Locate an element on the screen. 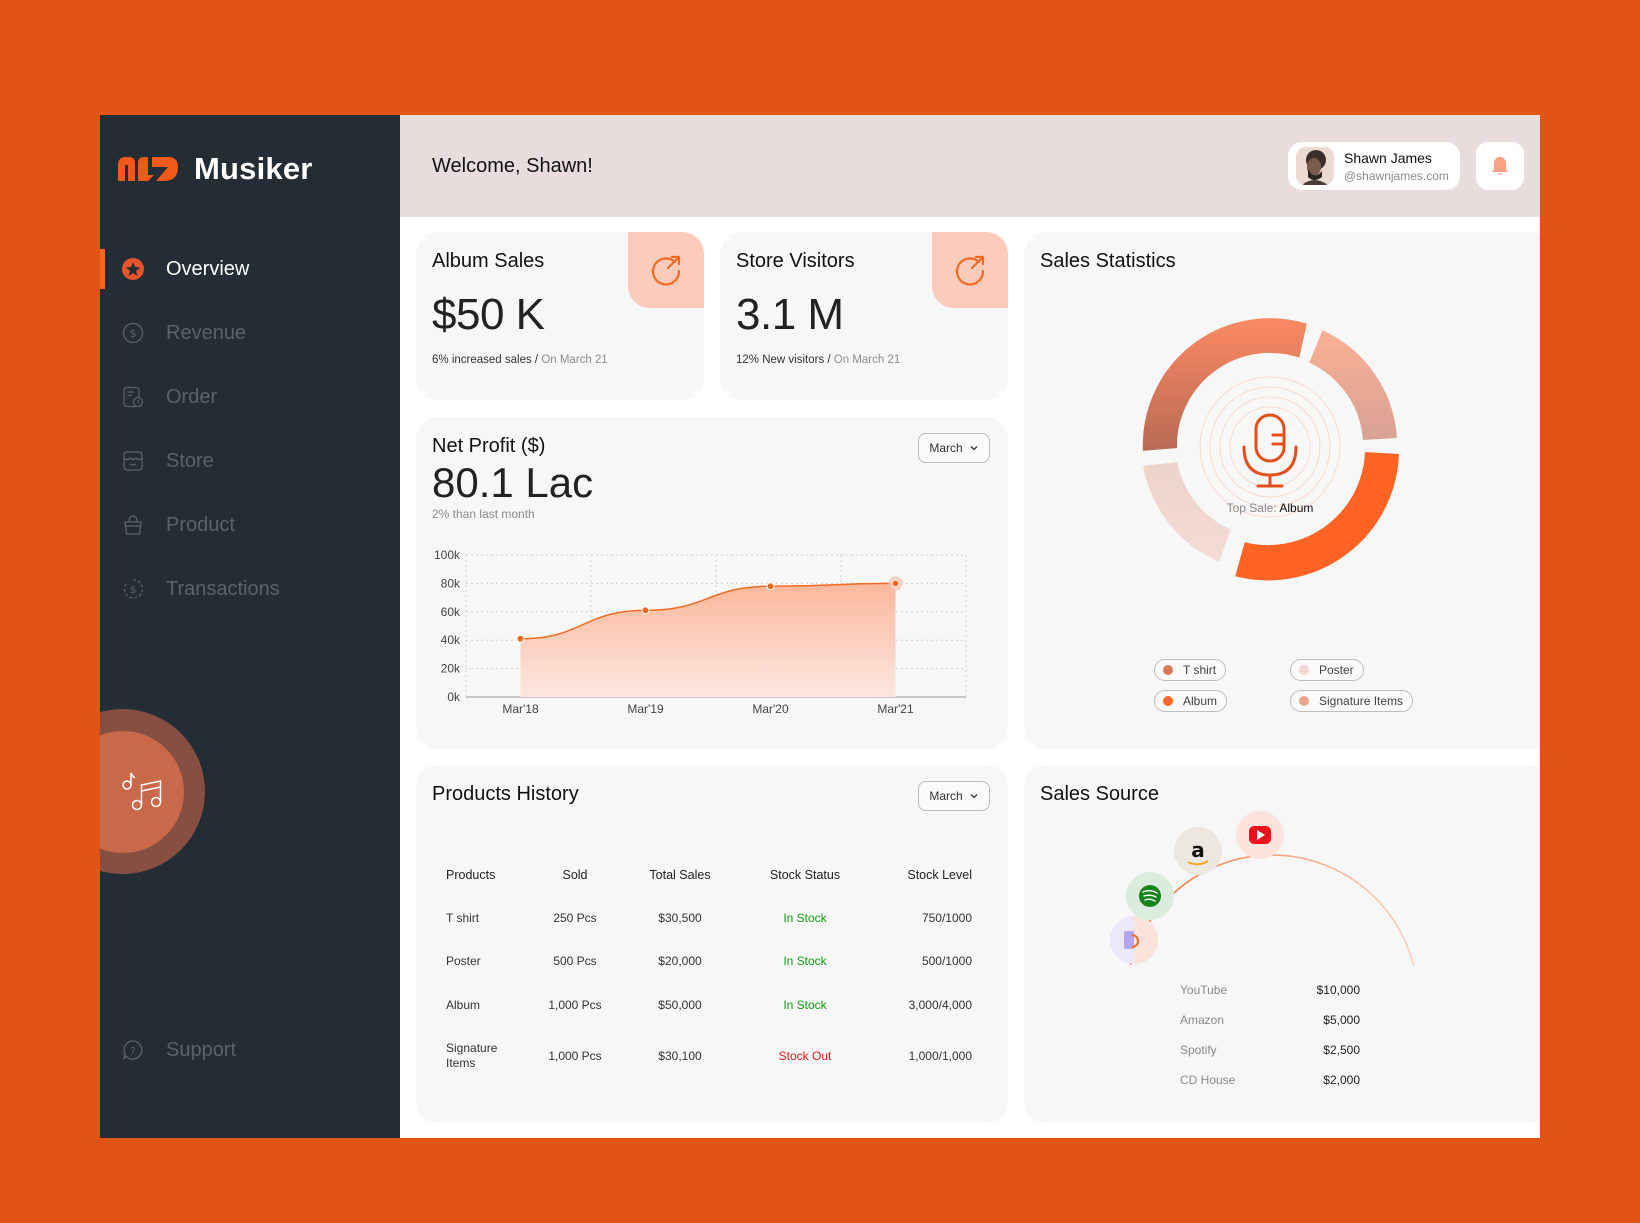 Image resolution: width=1640 pixels, height=1223 pixels. sidebar-nav: Overview $ Revenue Order Store is located at coordinates (250, 441).